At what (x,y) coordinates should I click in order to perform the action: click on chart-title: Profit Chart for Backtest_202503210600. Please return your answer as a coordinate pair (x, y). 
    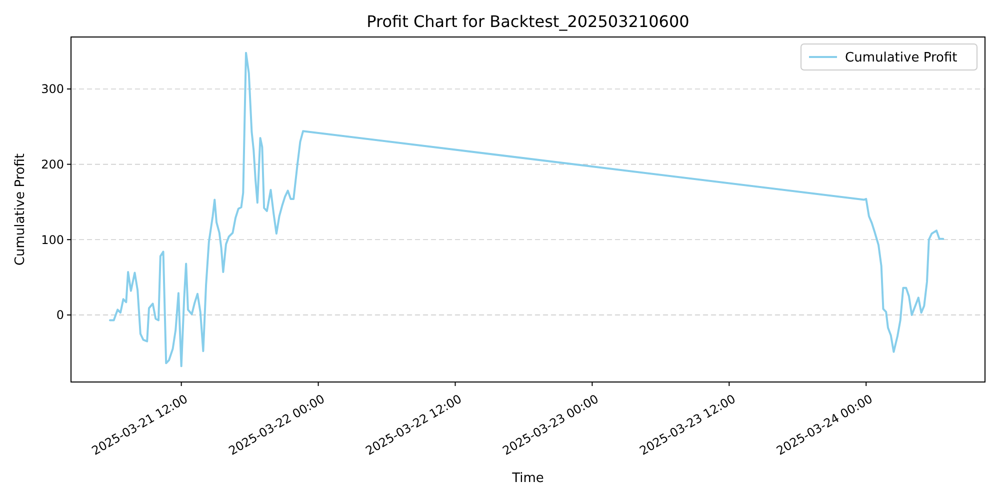
    Looking at the image, I should click on (528, 21).